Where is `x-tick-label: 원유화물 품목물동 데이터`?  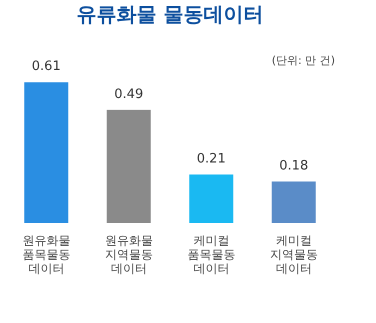
x-tick-label: 원유화물 품목물동 데이터 is located at coordinates (46, 255).